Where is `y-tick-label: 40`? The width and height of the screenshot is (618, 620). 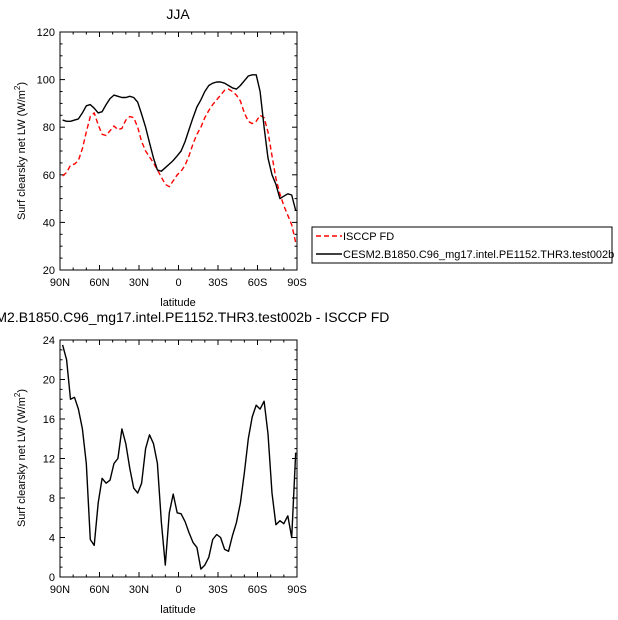
y-tick-label: 40 is located at coordinates (49, 223).